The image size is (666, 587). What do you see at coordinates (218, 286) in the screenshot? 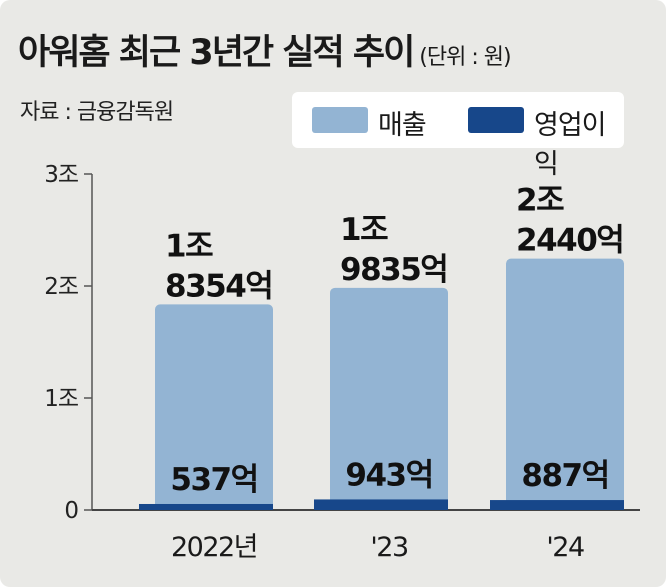
I see `revenue-data-label: 8354억` at bounding box center [218, 286].